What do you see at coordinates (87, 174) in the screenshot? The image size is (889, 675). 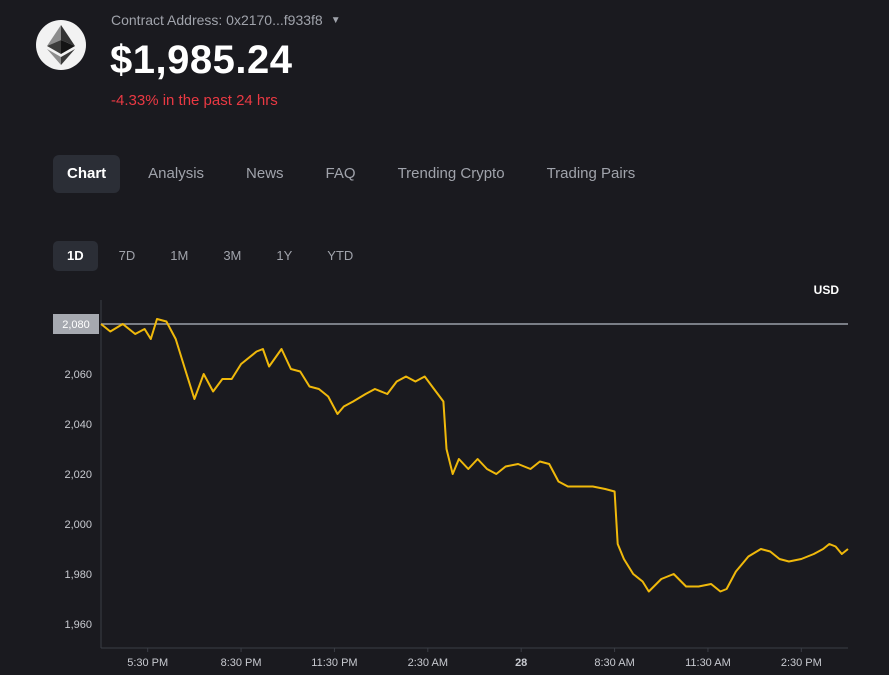 I see `tab-chart: Chart` at bounding box center [87, 174].